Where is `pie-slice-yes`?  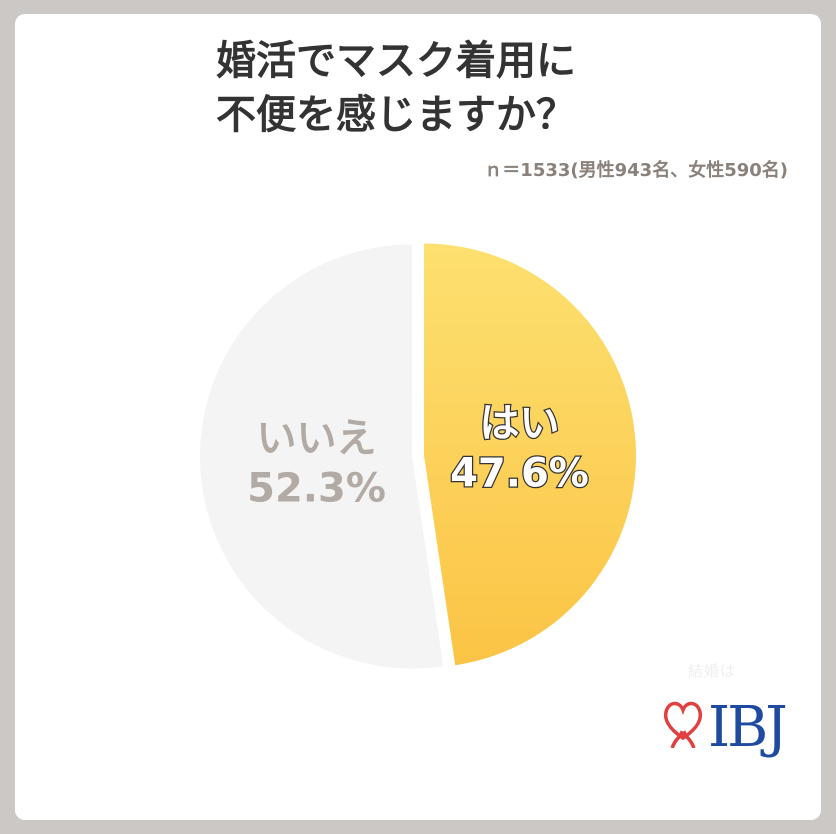
pie-slice-yes is located at coordinates (529, 454).